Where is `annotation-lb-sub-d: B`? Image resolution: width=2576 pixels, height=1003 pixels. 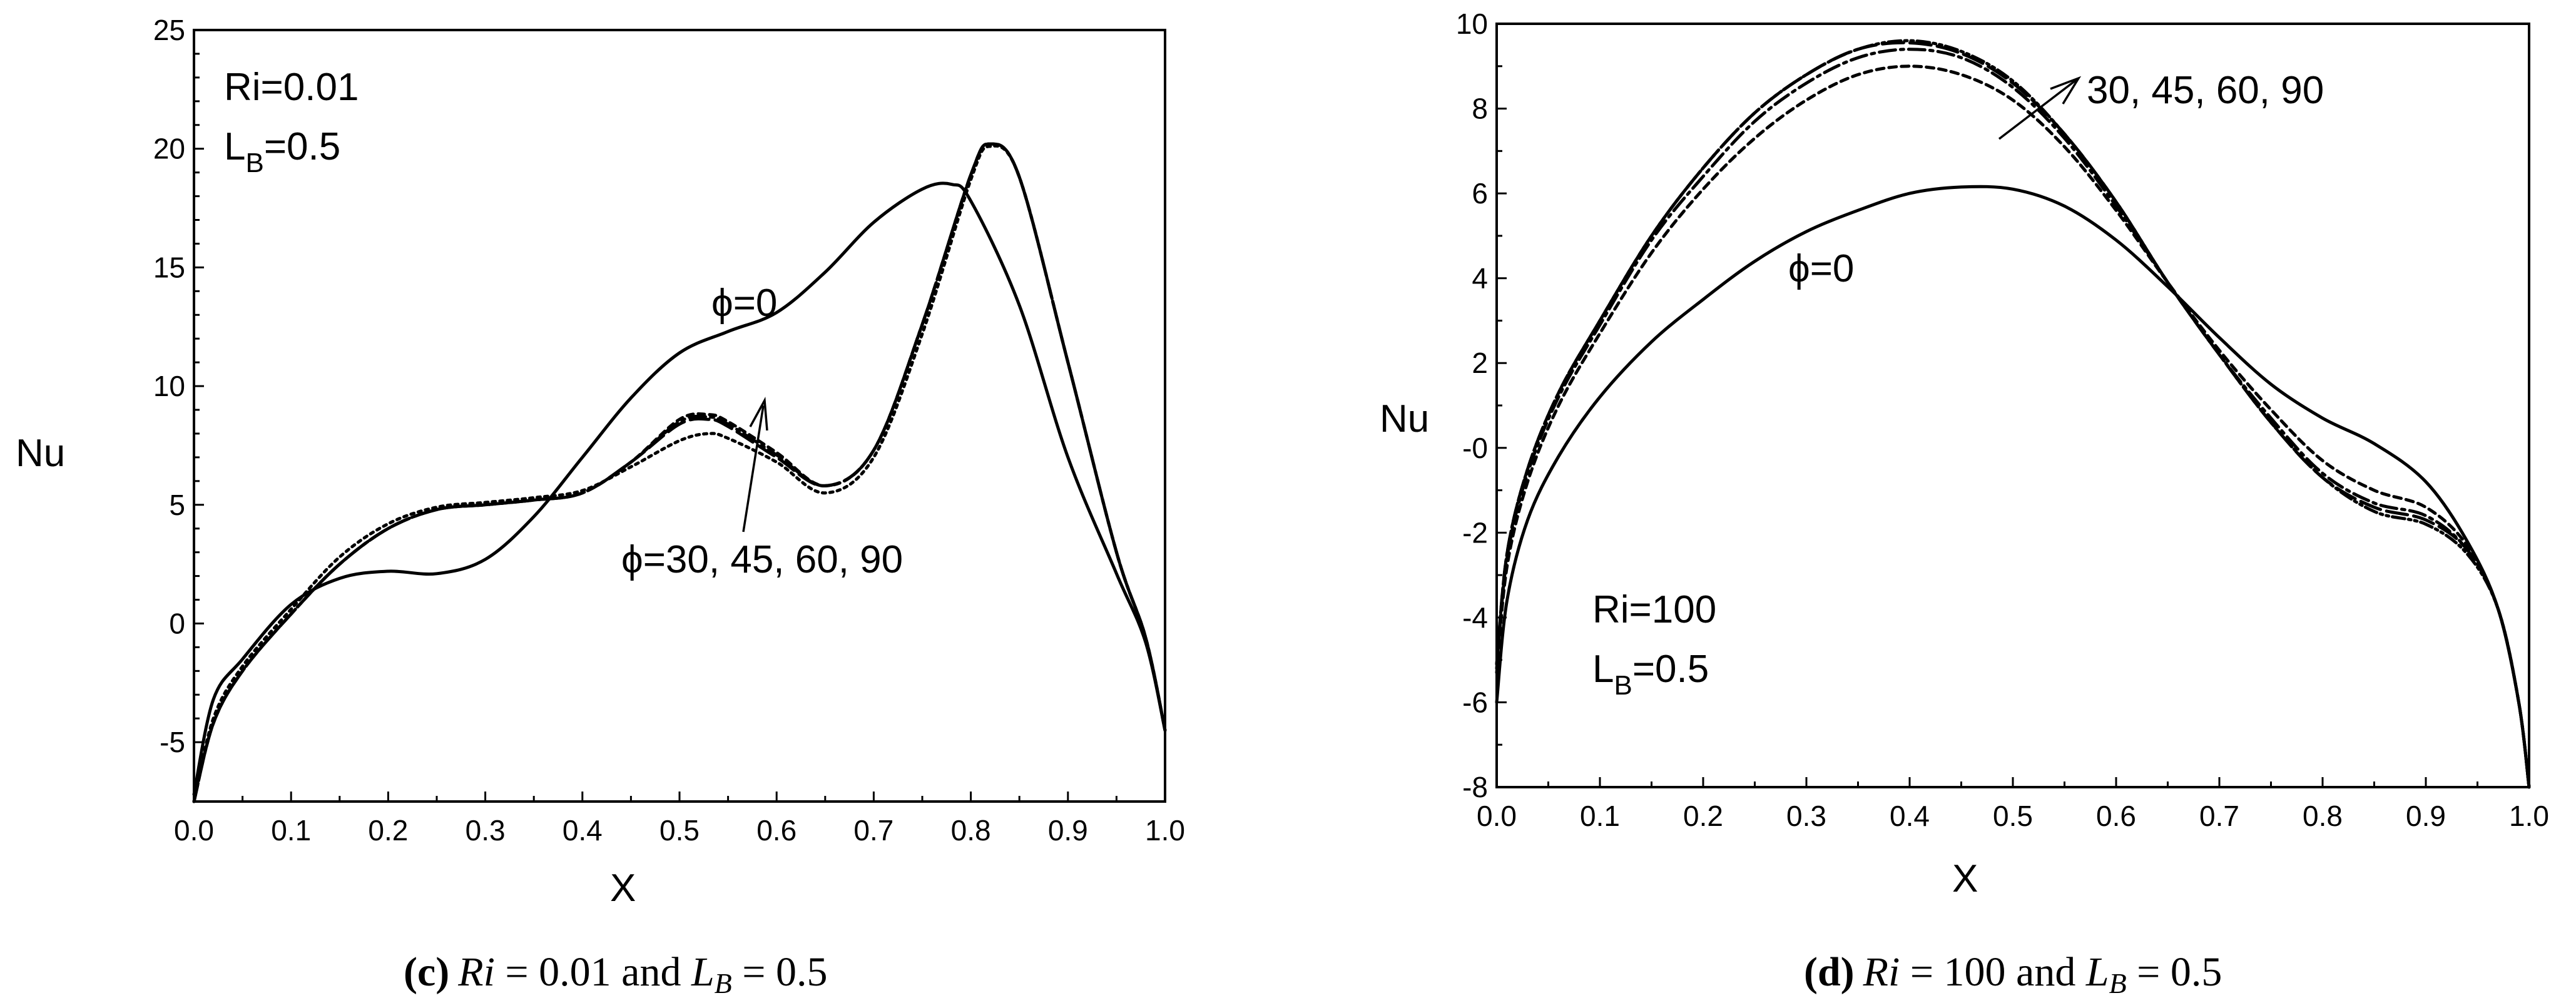
annotation-lb-sub-d: B is located at coordinates (1623, 685).